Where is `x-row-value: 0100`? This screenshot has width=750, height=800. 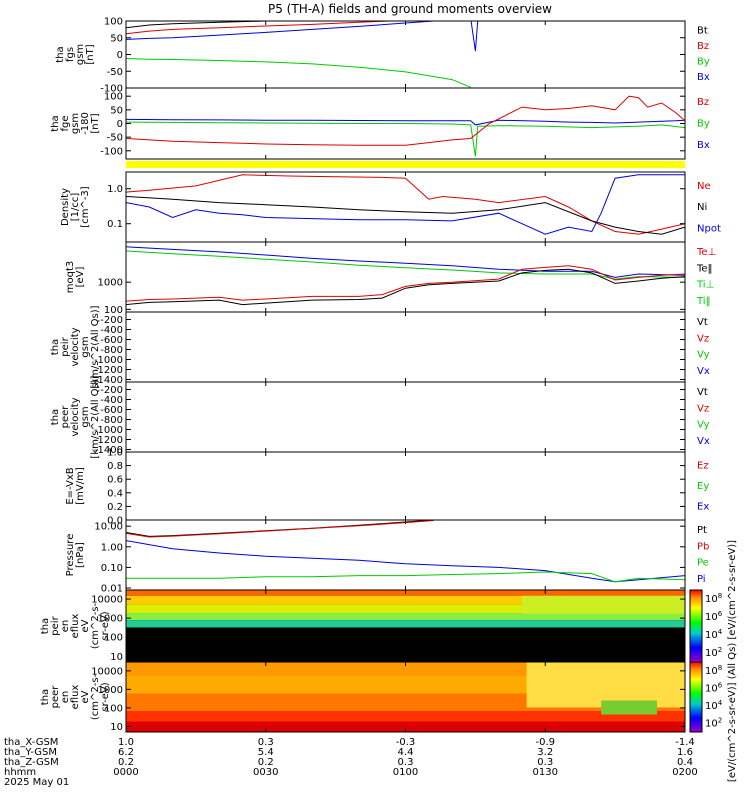 x-row-value: 0100 is located at coordinates (405, 772).